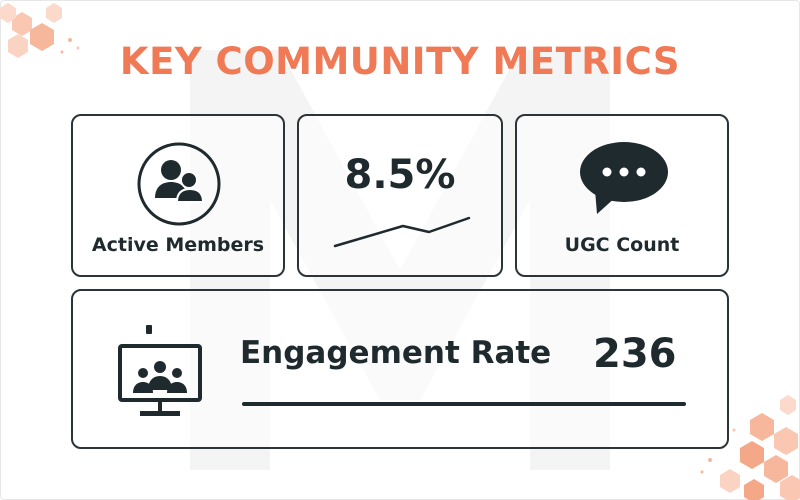  What do you see at coordinates (400, 61) in the screenshot?
I see `page-title: KEY COMMUNITY METRICS` at bounding box center [400, 61].